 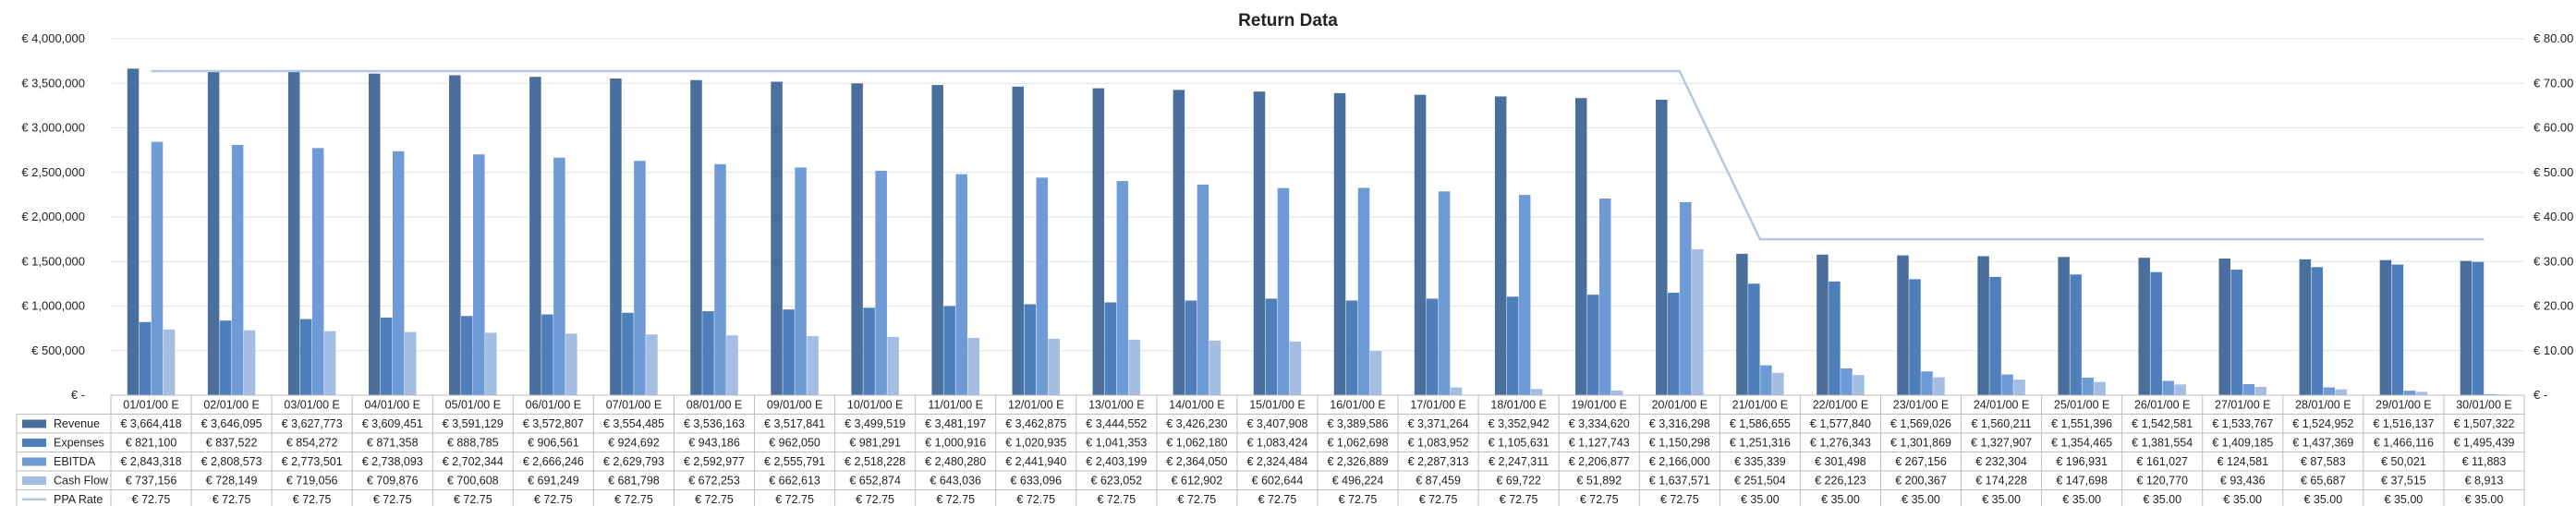 What do you see at coordinates (53, 261) in the screenshot?
I see `y-left-tick-label: € 1,500,000` at bounding box center [53, 261].